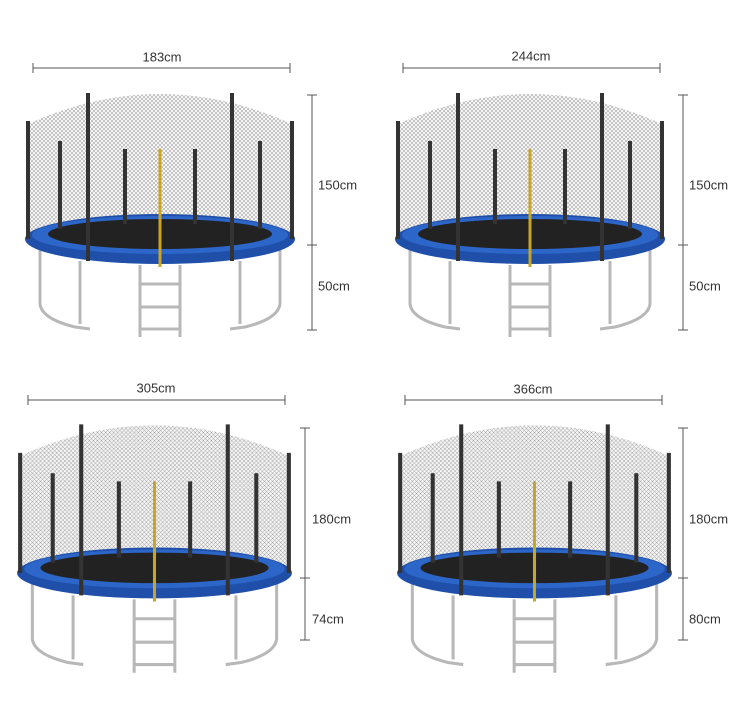 The height and width of the screenshot is (720, 750). Describe the element at coordinates (161, 56) in the screenshot. I see `width-label: 183cm` at that location.